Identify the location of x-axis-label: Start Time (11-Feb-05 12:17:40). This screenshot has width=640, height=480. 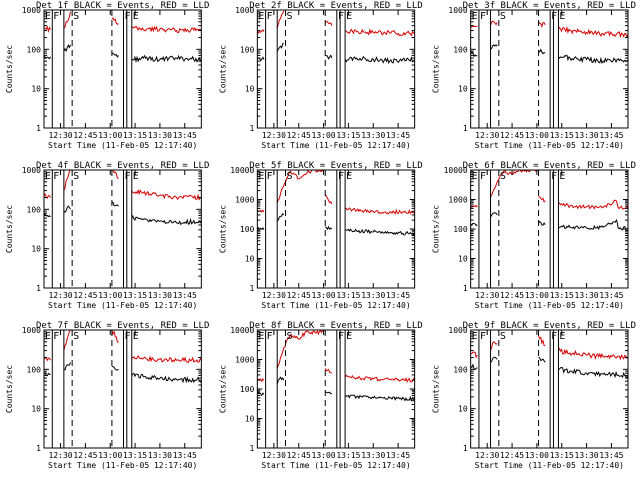
(335, 305).